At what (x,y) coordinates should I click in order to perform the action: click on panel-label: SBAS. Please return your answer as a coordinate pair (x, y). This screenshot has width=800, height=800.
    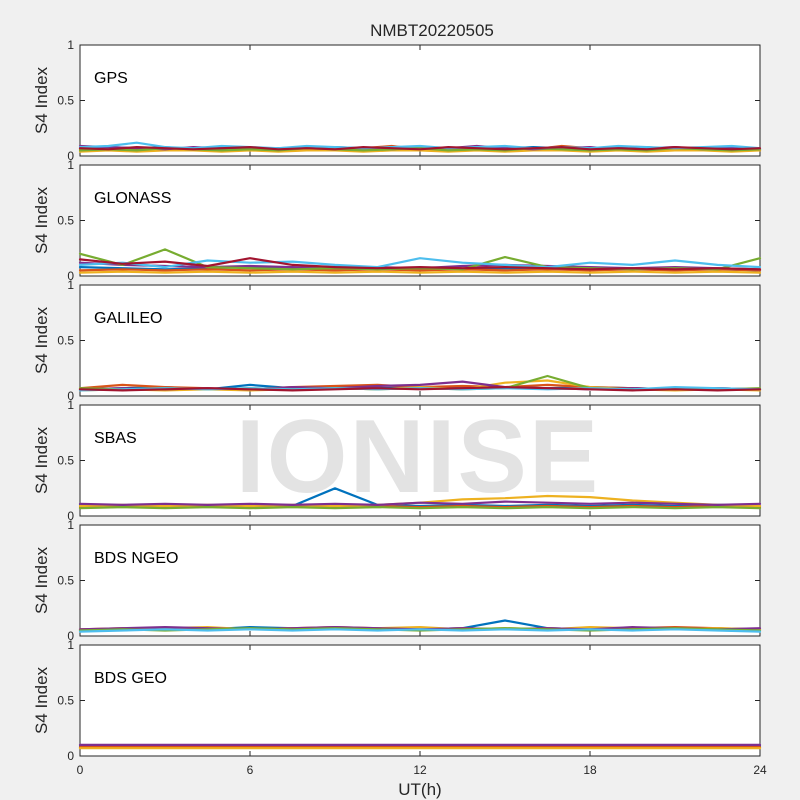
    Looking at the image, I should click on (115, 438).